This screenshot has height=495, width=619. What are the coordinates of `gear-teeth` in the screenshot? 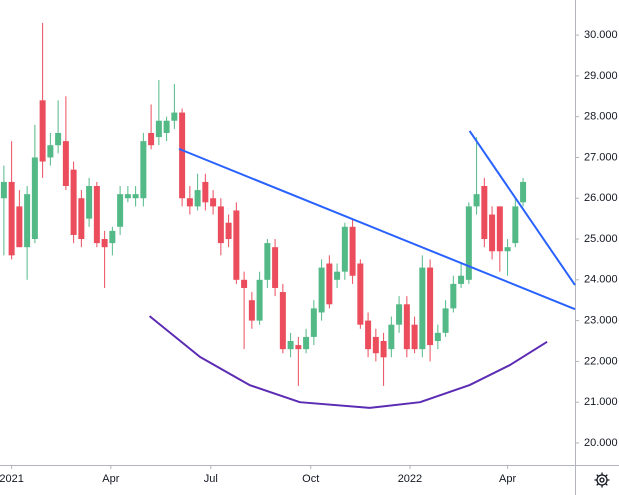 It's located at (602, 480).